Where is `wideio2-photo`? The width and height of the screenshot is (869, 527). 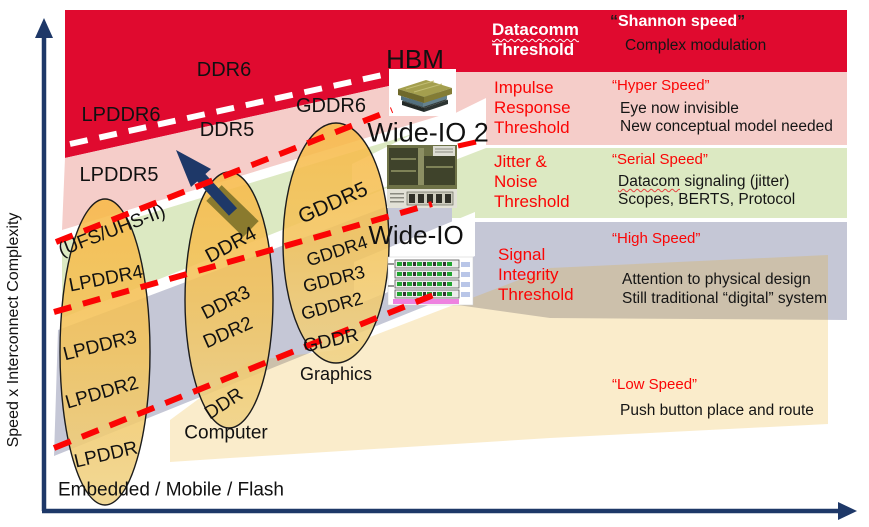
wideio2-photo is located at coordinates (422, 176).